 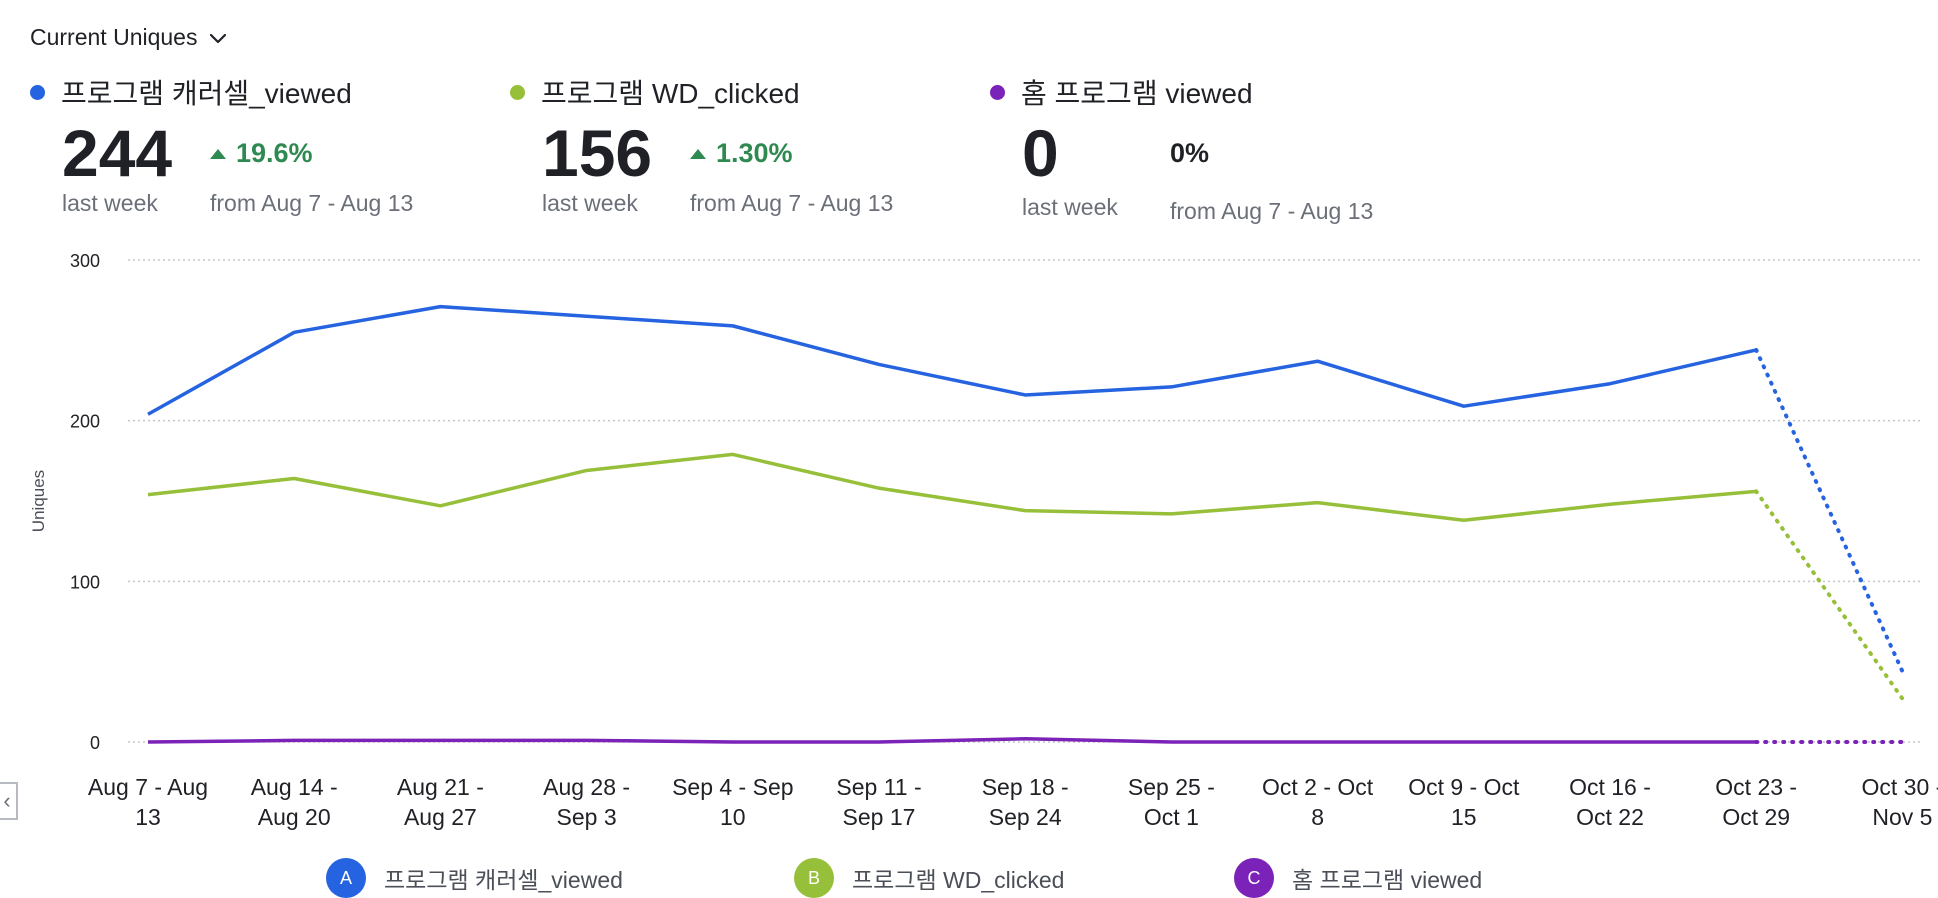 What do you see at coordinates (117, 153) in the screenshot?
I see `stat-value: 244` at bounding box center [117, 153].